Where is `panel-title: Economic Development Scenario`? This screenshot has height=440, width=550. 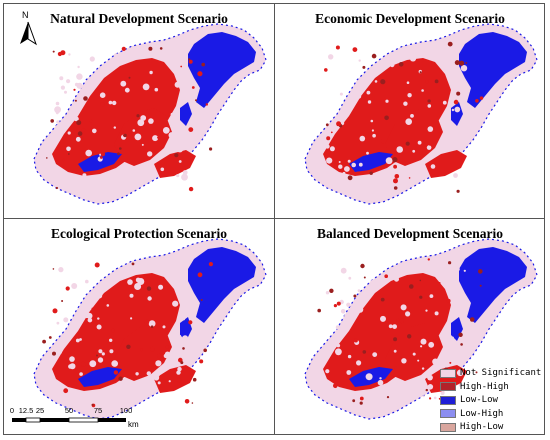
panel-title: Economic Development Scenario is located at coordinates (410, 18).